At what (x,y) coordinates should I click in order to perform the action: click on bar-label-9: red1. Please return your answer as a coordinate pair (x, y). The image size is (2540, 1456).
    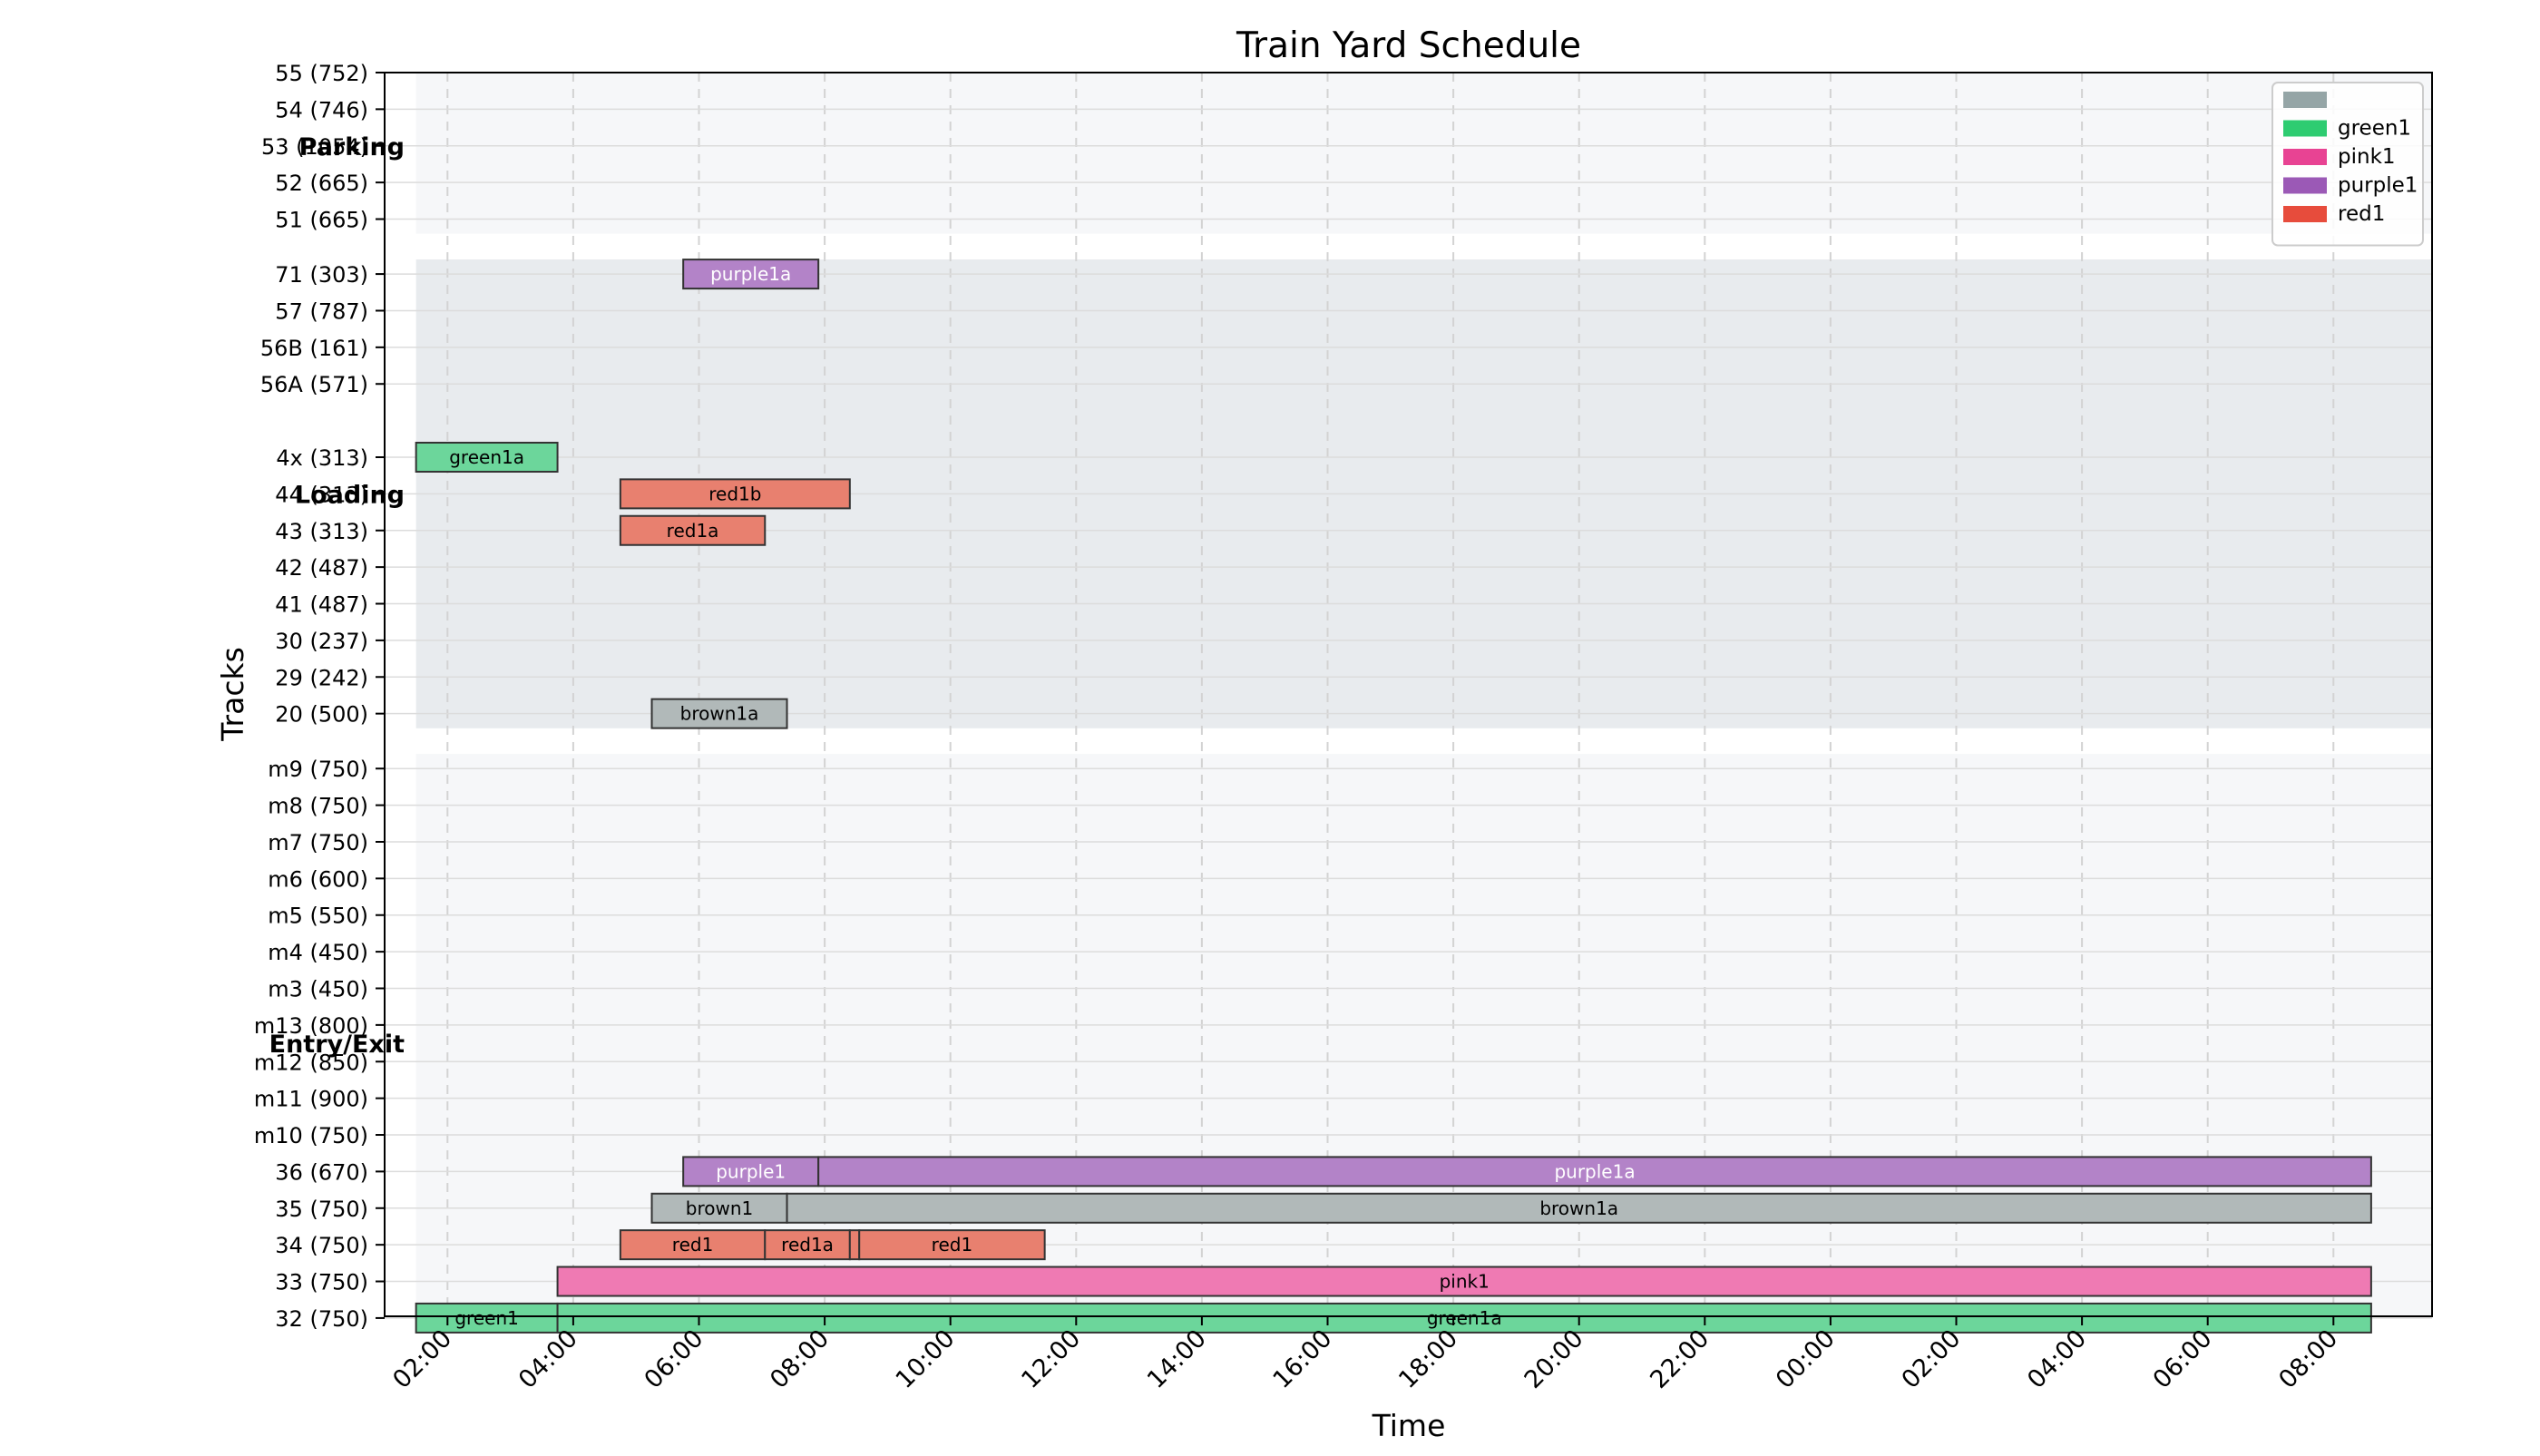
    Looking at the image, I should click on (693, 1245).